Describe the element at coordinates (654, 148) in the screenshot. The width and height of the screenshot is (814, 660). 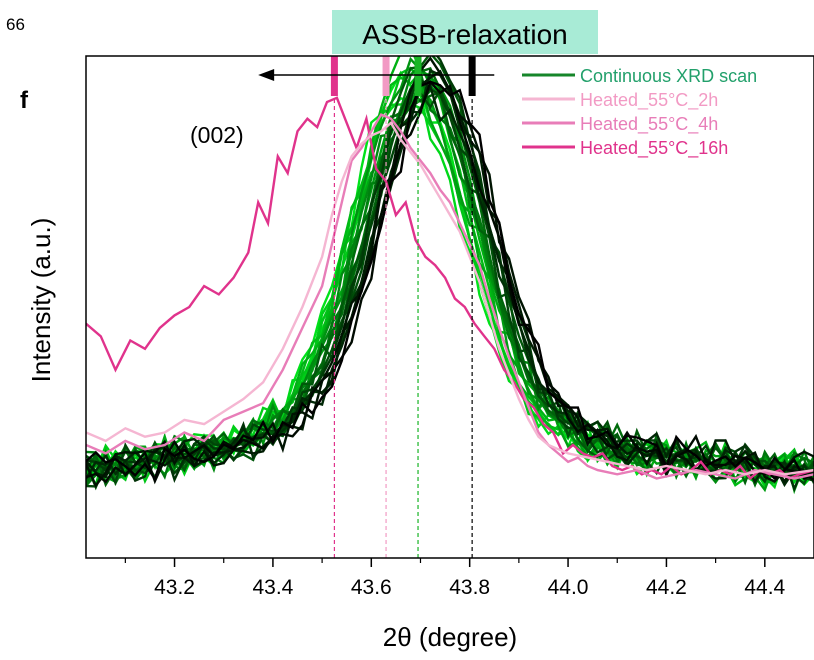
I see `legend-label: Heated_55°C_16h` at that location.